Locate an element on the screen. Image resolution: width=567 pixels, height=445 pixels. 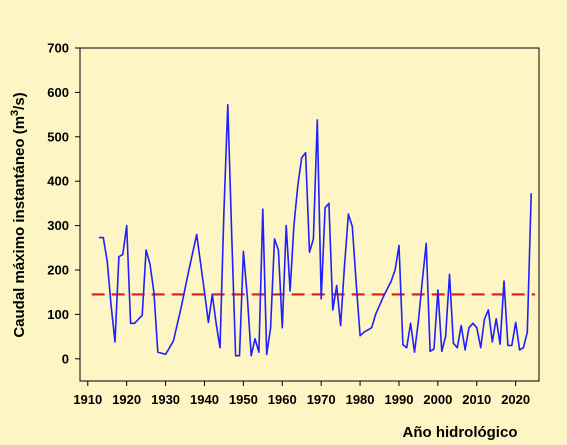
y-tick-label: 0 is located at coordinates (65, 358).